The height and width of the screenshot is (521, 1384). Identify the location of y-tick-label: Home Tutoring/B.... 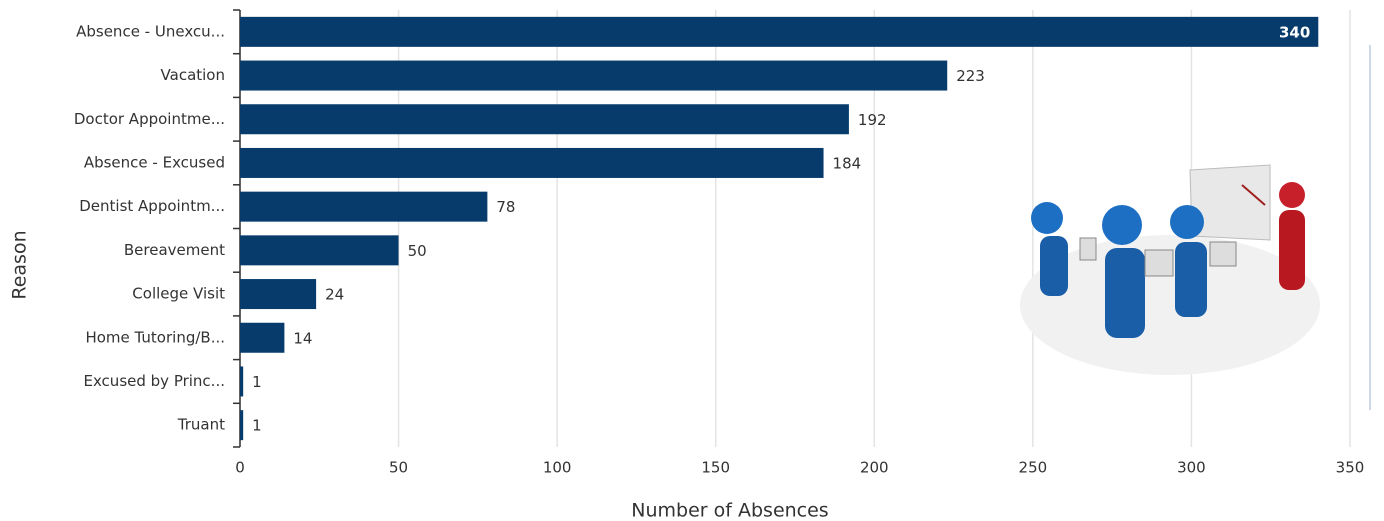
(155, 337).